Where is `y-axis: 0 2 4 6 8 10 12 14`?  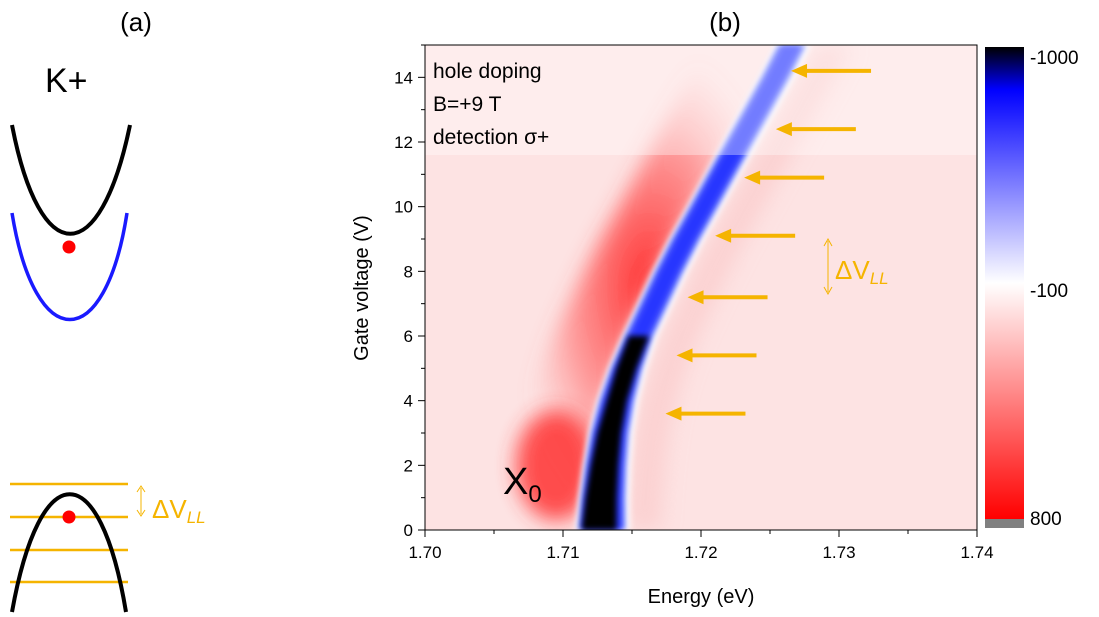 y-axis: 0 2 4 6 8 10 12 14 is located at coordinates (409, 292).